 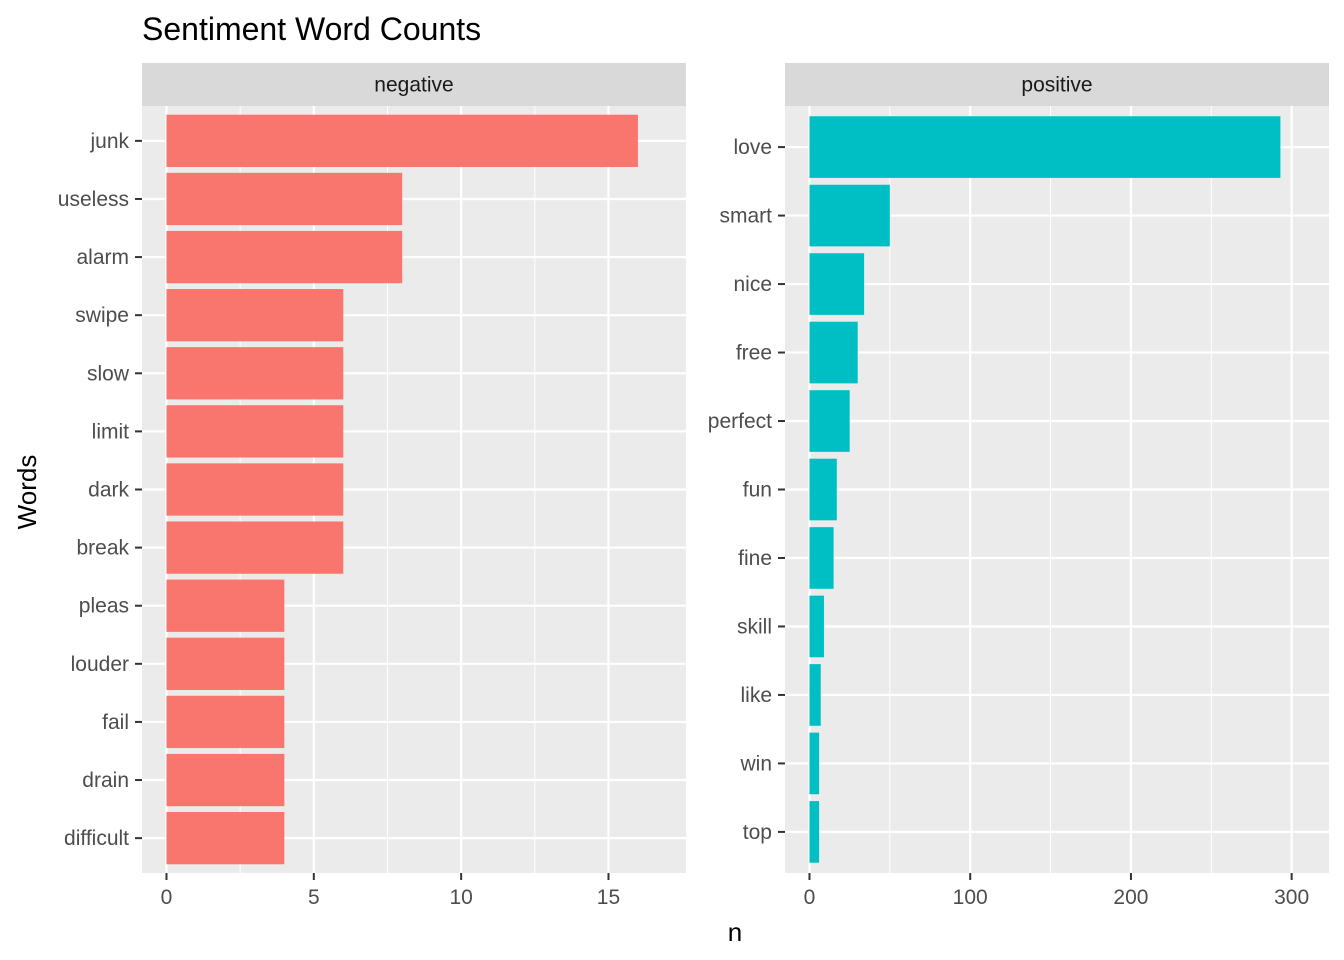 I want to click on x-tick-label: 200, so click(x=1130, y=897).